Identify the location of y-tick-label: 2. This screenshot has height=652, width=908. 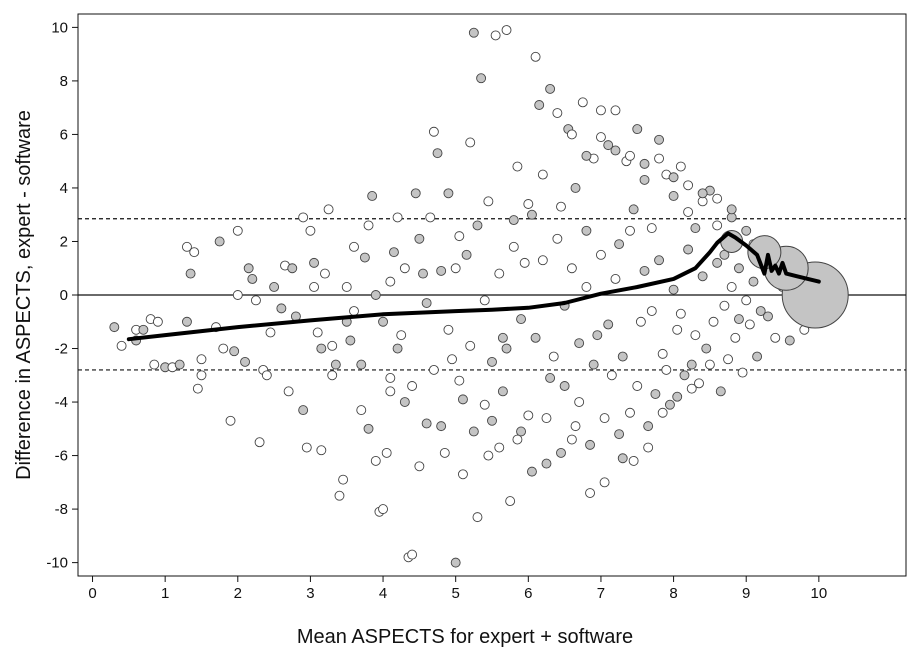
(64, 241).